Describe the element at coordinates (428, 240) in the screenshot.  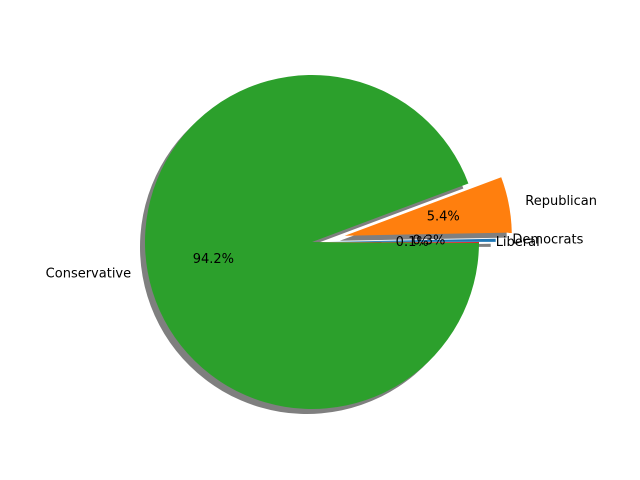
I see `percent-label-democrats: 0.3%` at that location.